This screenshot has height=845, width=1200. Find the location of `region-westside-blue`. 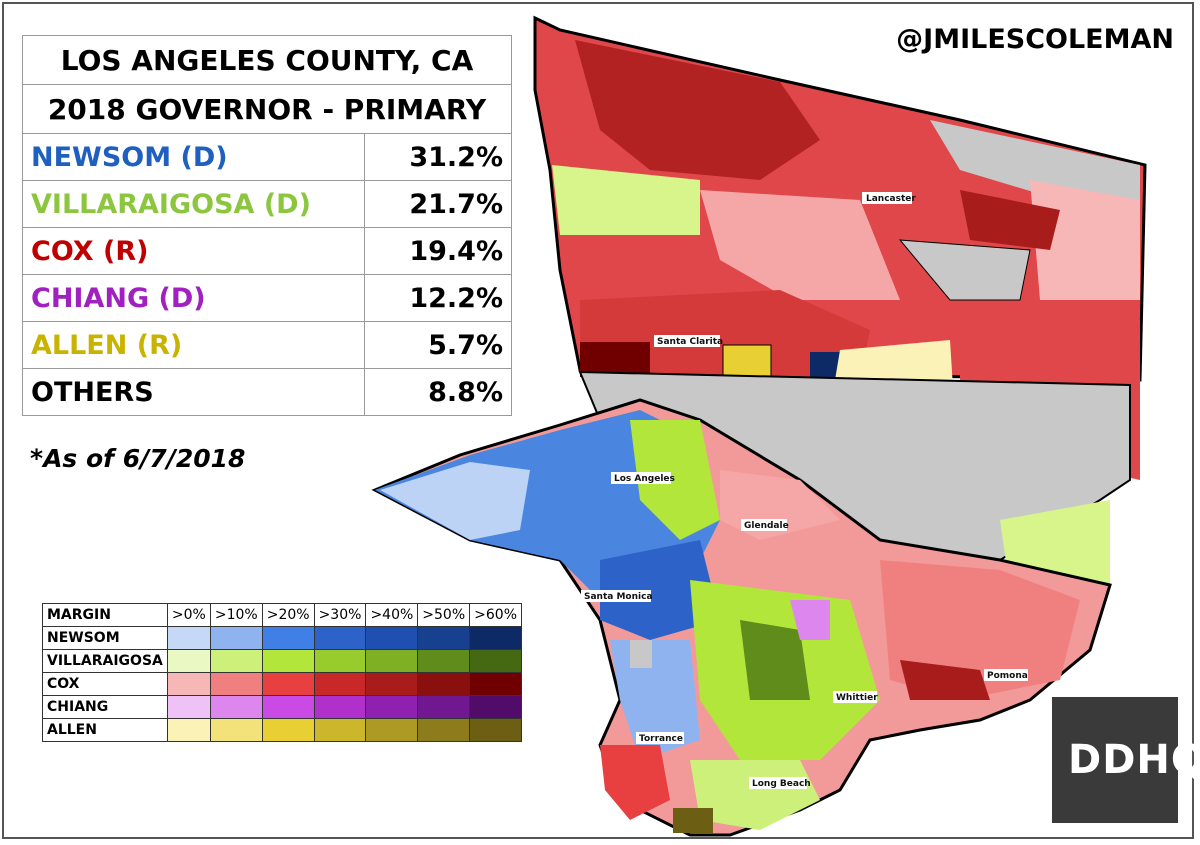

region-westside-blue is located at coordinates (660, 590).